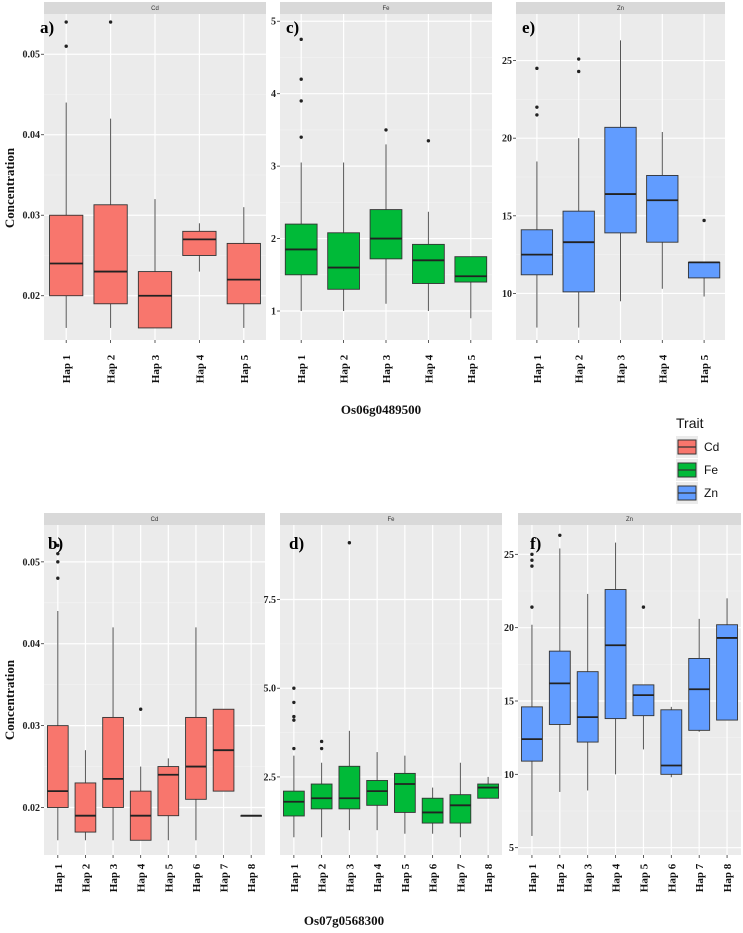  Describe the element at coordinates (728, 877) in the screenshot. I see `x-tick-label-f: Hap 8` at that location.